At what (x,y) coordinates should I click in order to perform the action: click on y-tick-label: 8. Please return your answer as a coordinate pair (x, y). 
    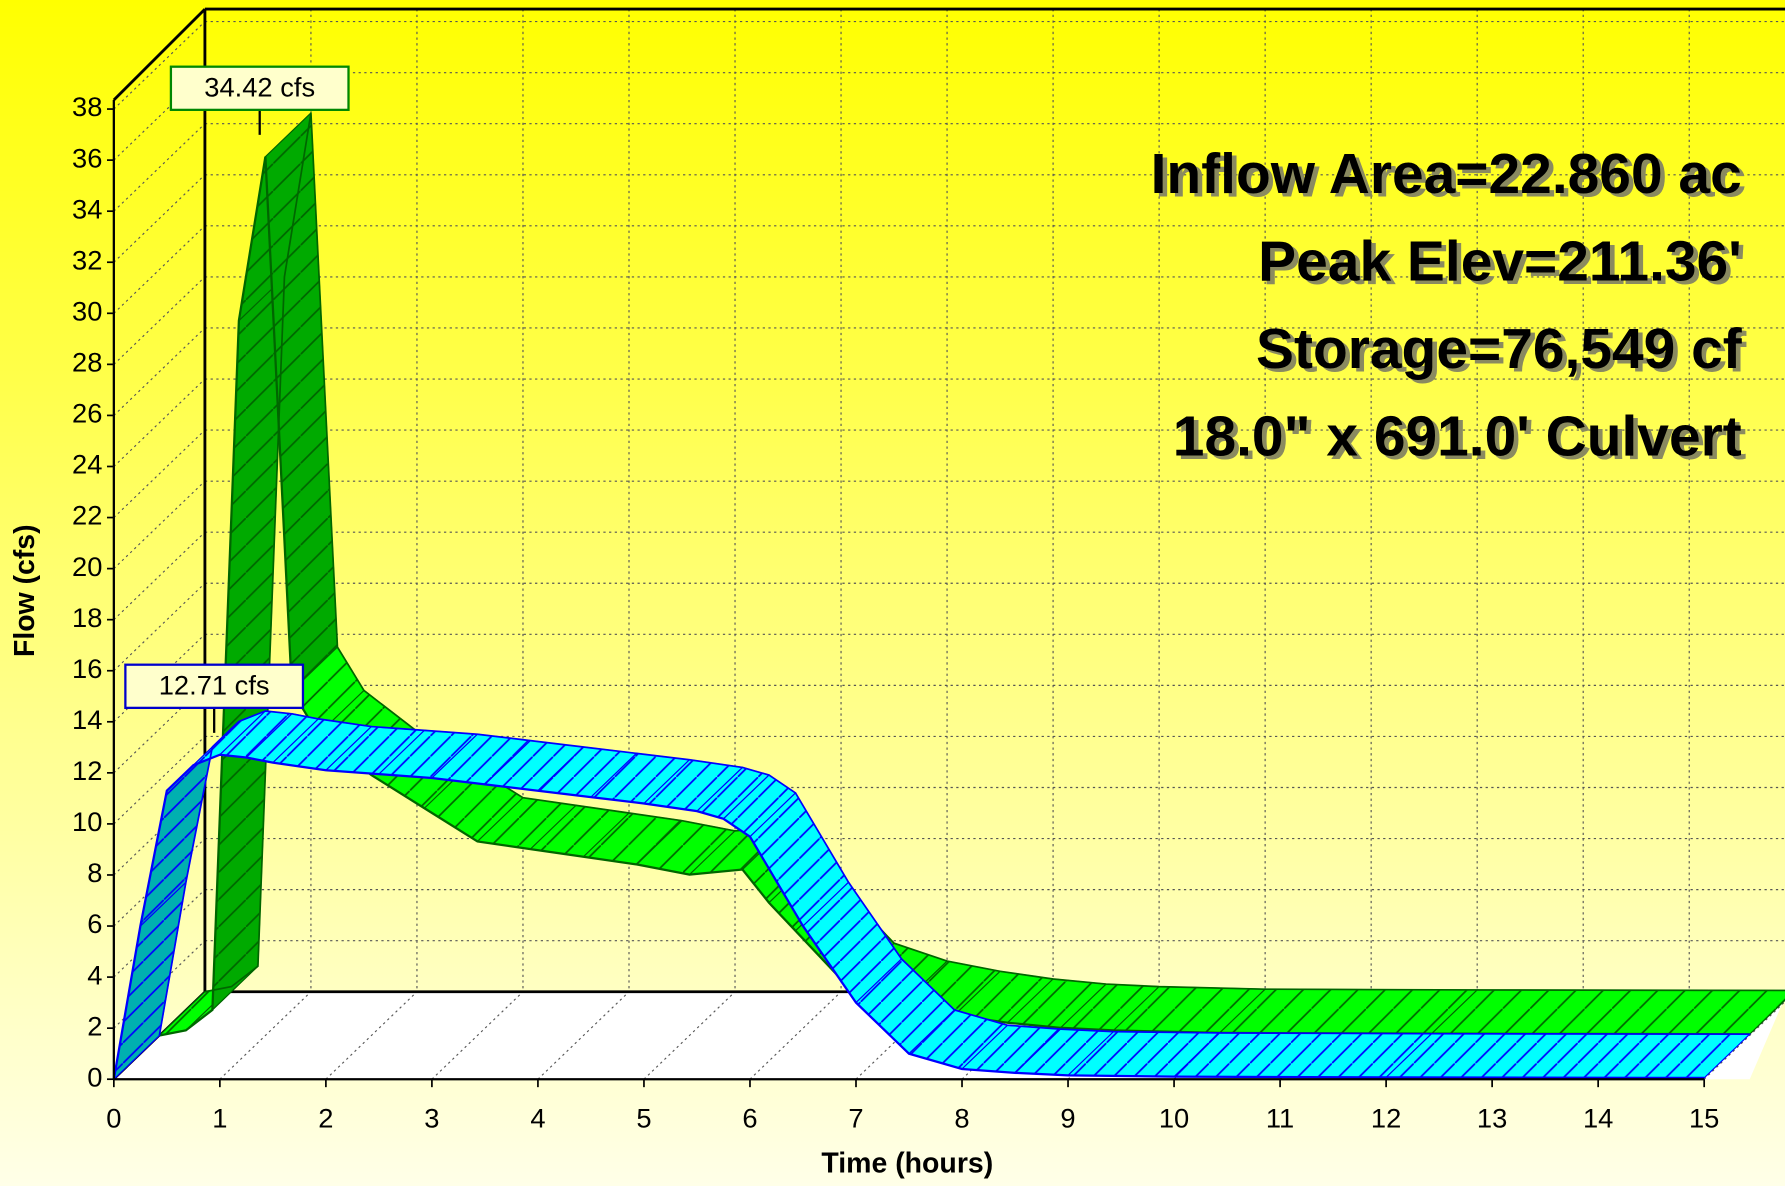
    Looking at the image, I should click on (94, 872).